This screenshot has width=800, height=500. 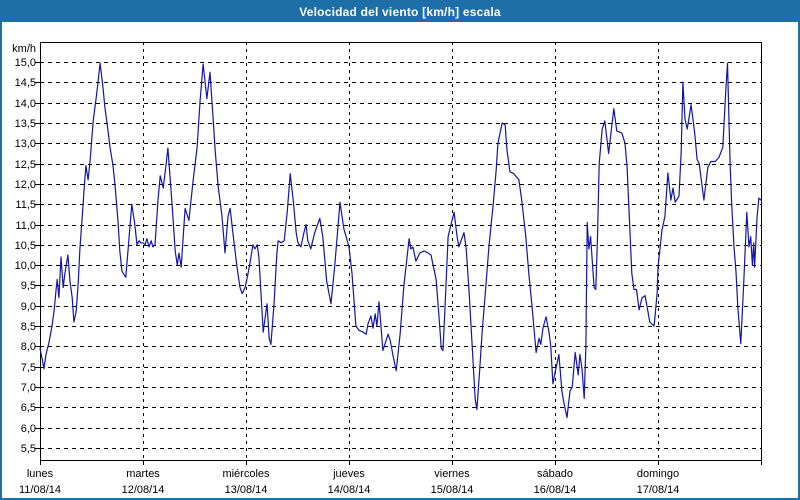 What do you see at coordinates (28, 429) in the screenshot?
I see `y-tick-label: 6,0` at bounding box center [28, 429].